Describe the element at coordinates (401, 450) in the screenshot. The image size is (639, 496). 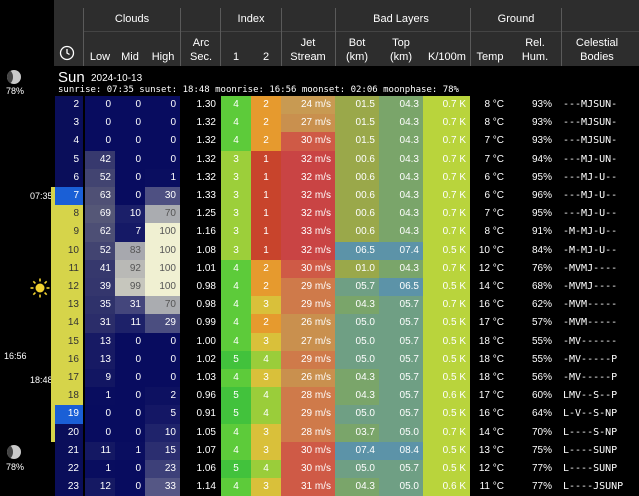
I see `bad-layer-top-cell: 08.4` at that location.